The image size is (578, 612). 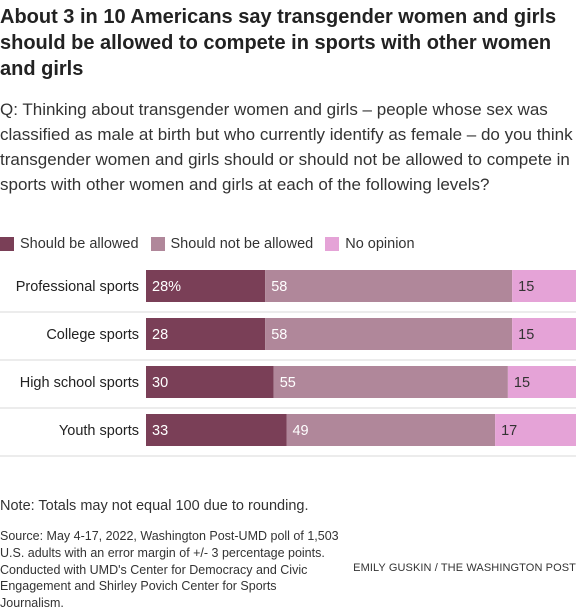 What do you see at coordinates (332, 244) in the screenshot?
I see `legend-swatch-no-opinion` at bounding box center [332, 244].